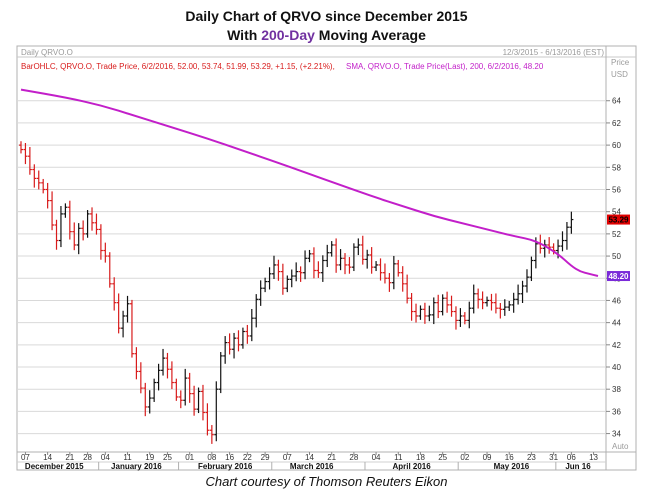 The height and width of the screenshot is (495, 653). Describe the element at coordinates (54, 466) in the screenshot. I see `x-month-label-0: December 2015` at that location.